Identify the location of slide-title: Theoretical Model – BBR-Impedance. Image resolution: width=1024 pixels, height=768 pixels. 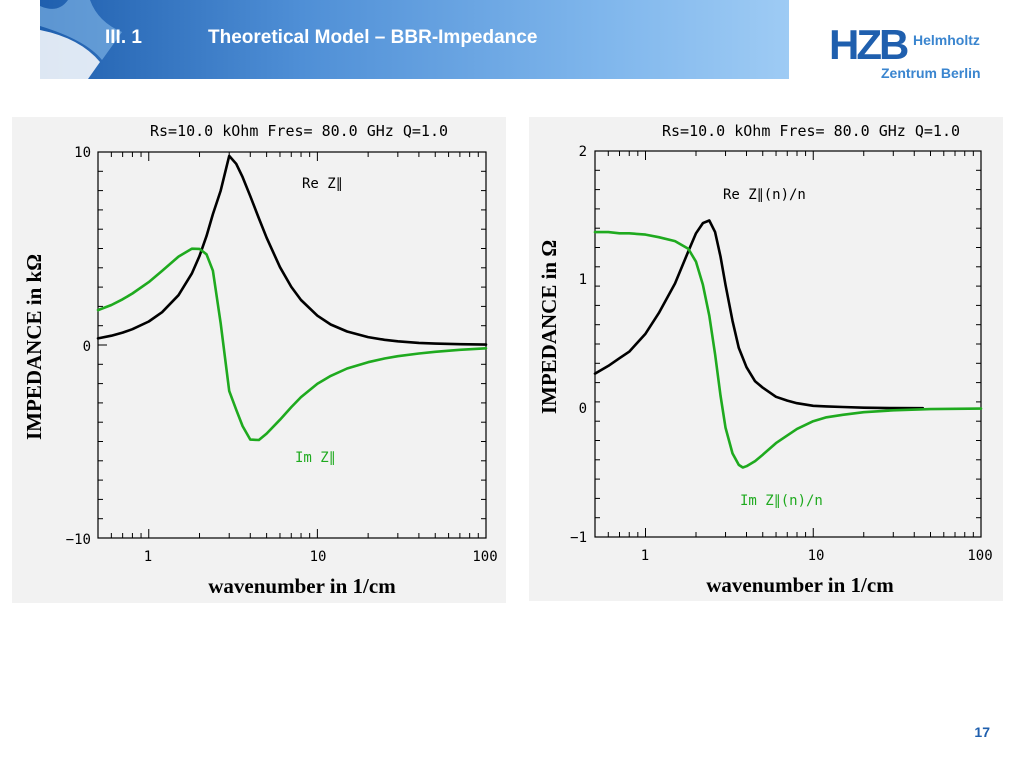
(373, 37).